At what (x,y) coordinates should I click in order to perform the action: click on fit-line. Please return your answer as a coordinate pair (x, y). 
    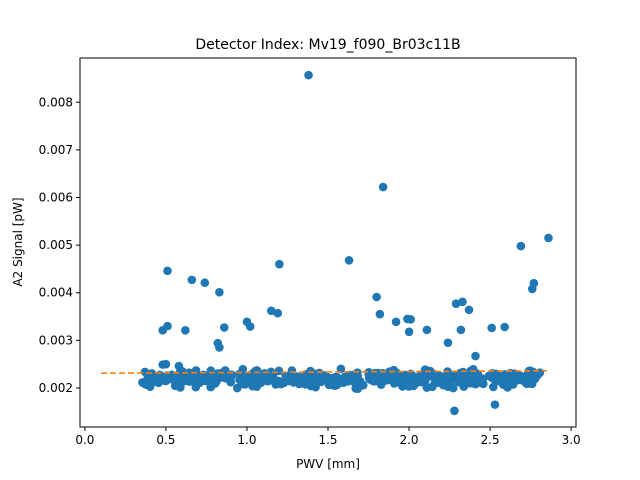
    Looking at the image, I should click on (324, 372).